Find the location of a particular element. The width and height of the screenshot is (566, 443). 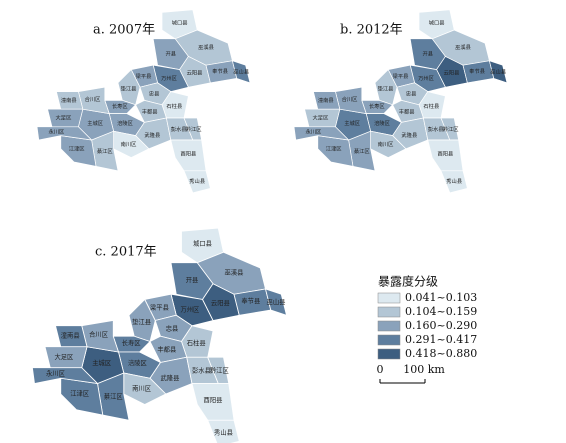

panel-label: b. 2012年 is located at coordinates (371, 30).